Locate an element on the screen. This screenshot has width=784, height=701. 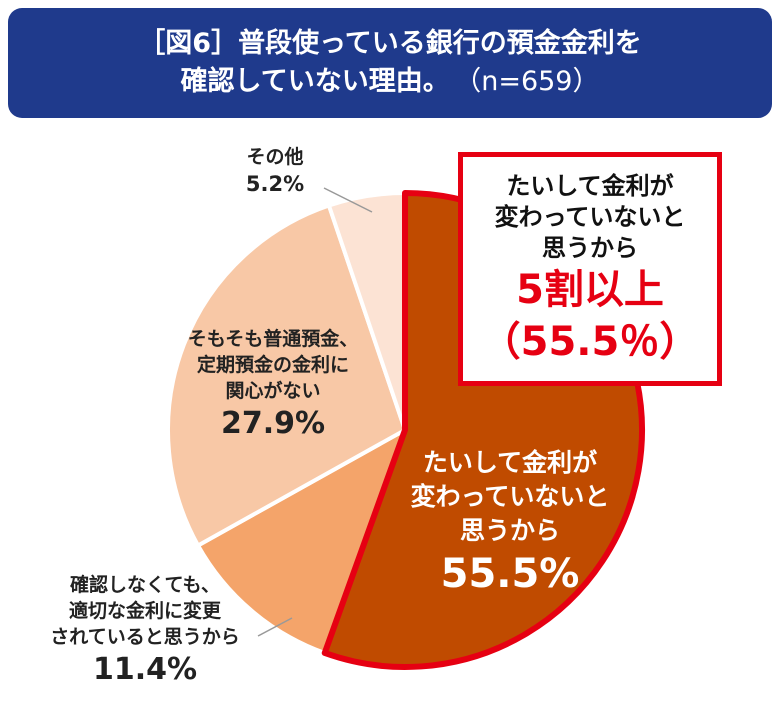
leader-line-other is located at coordinates (348, 200).